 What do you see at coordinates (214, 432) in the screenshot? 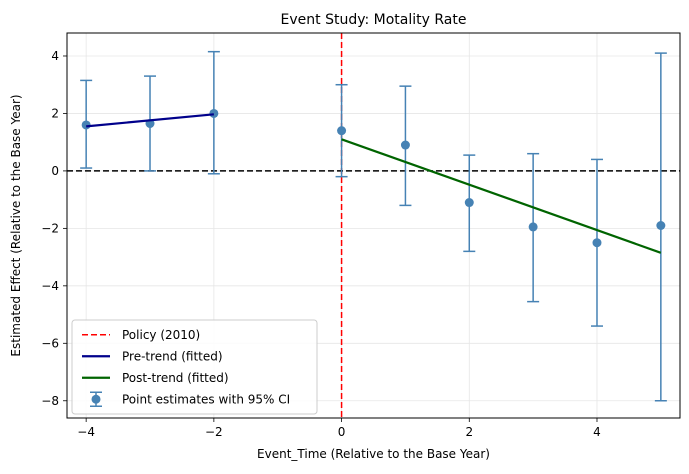
I see `x-tick-label: −2` at bounding box center [214, 432].